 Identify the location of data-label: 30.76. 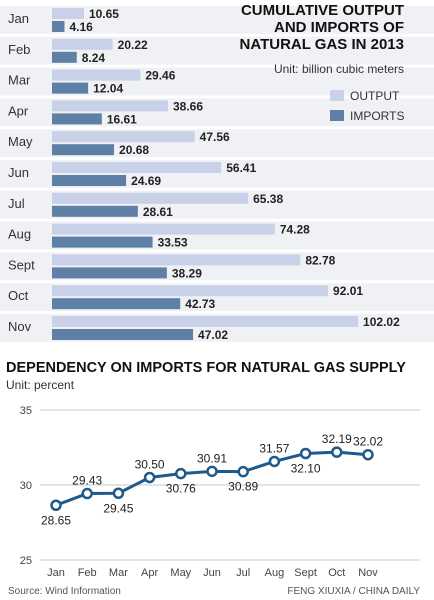
(181, 489).